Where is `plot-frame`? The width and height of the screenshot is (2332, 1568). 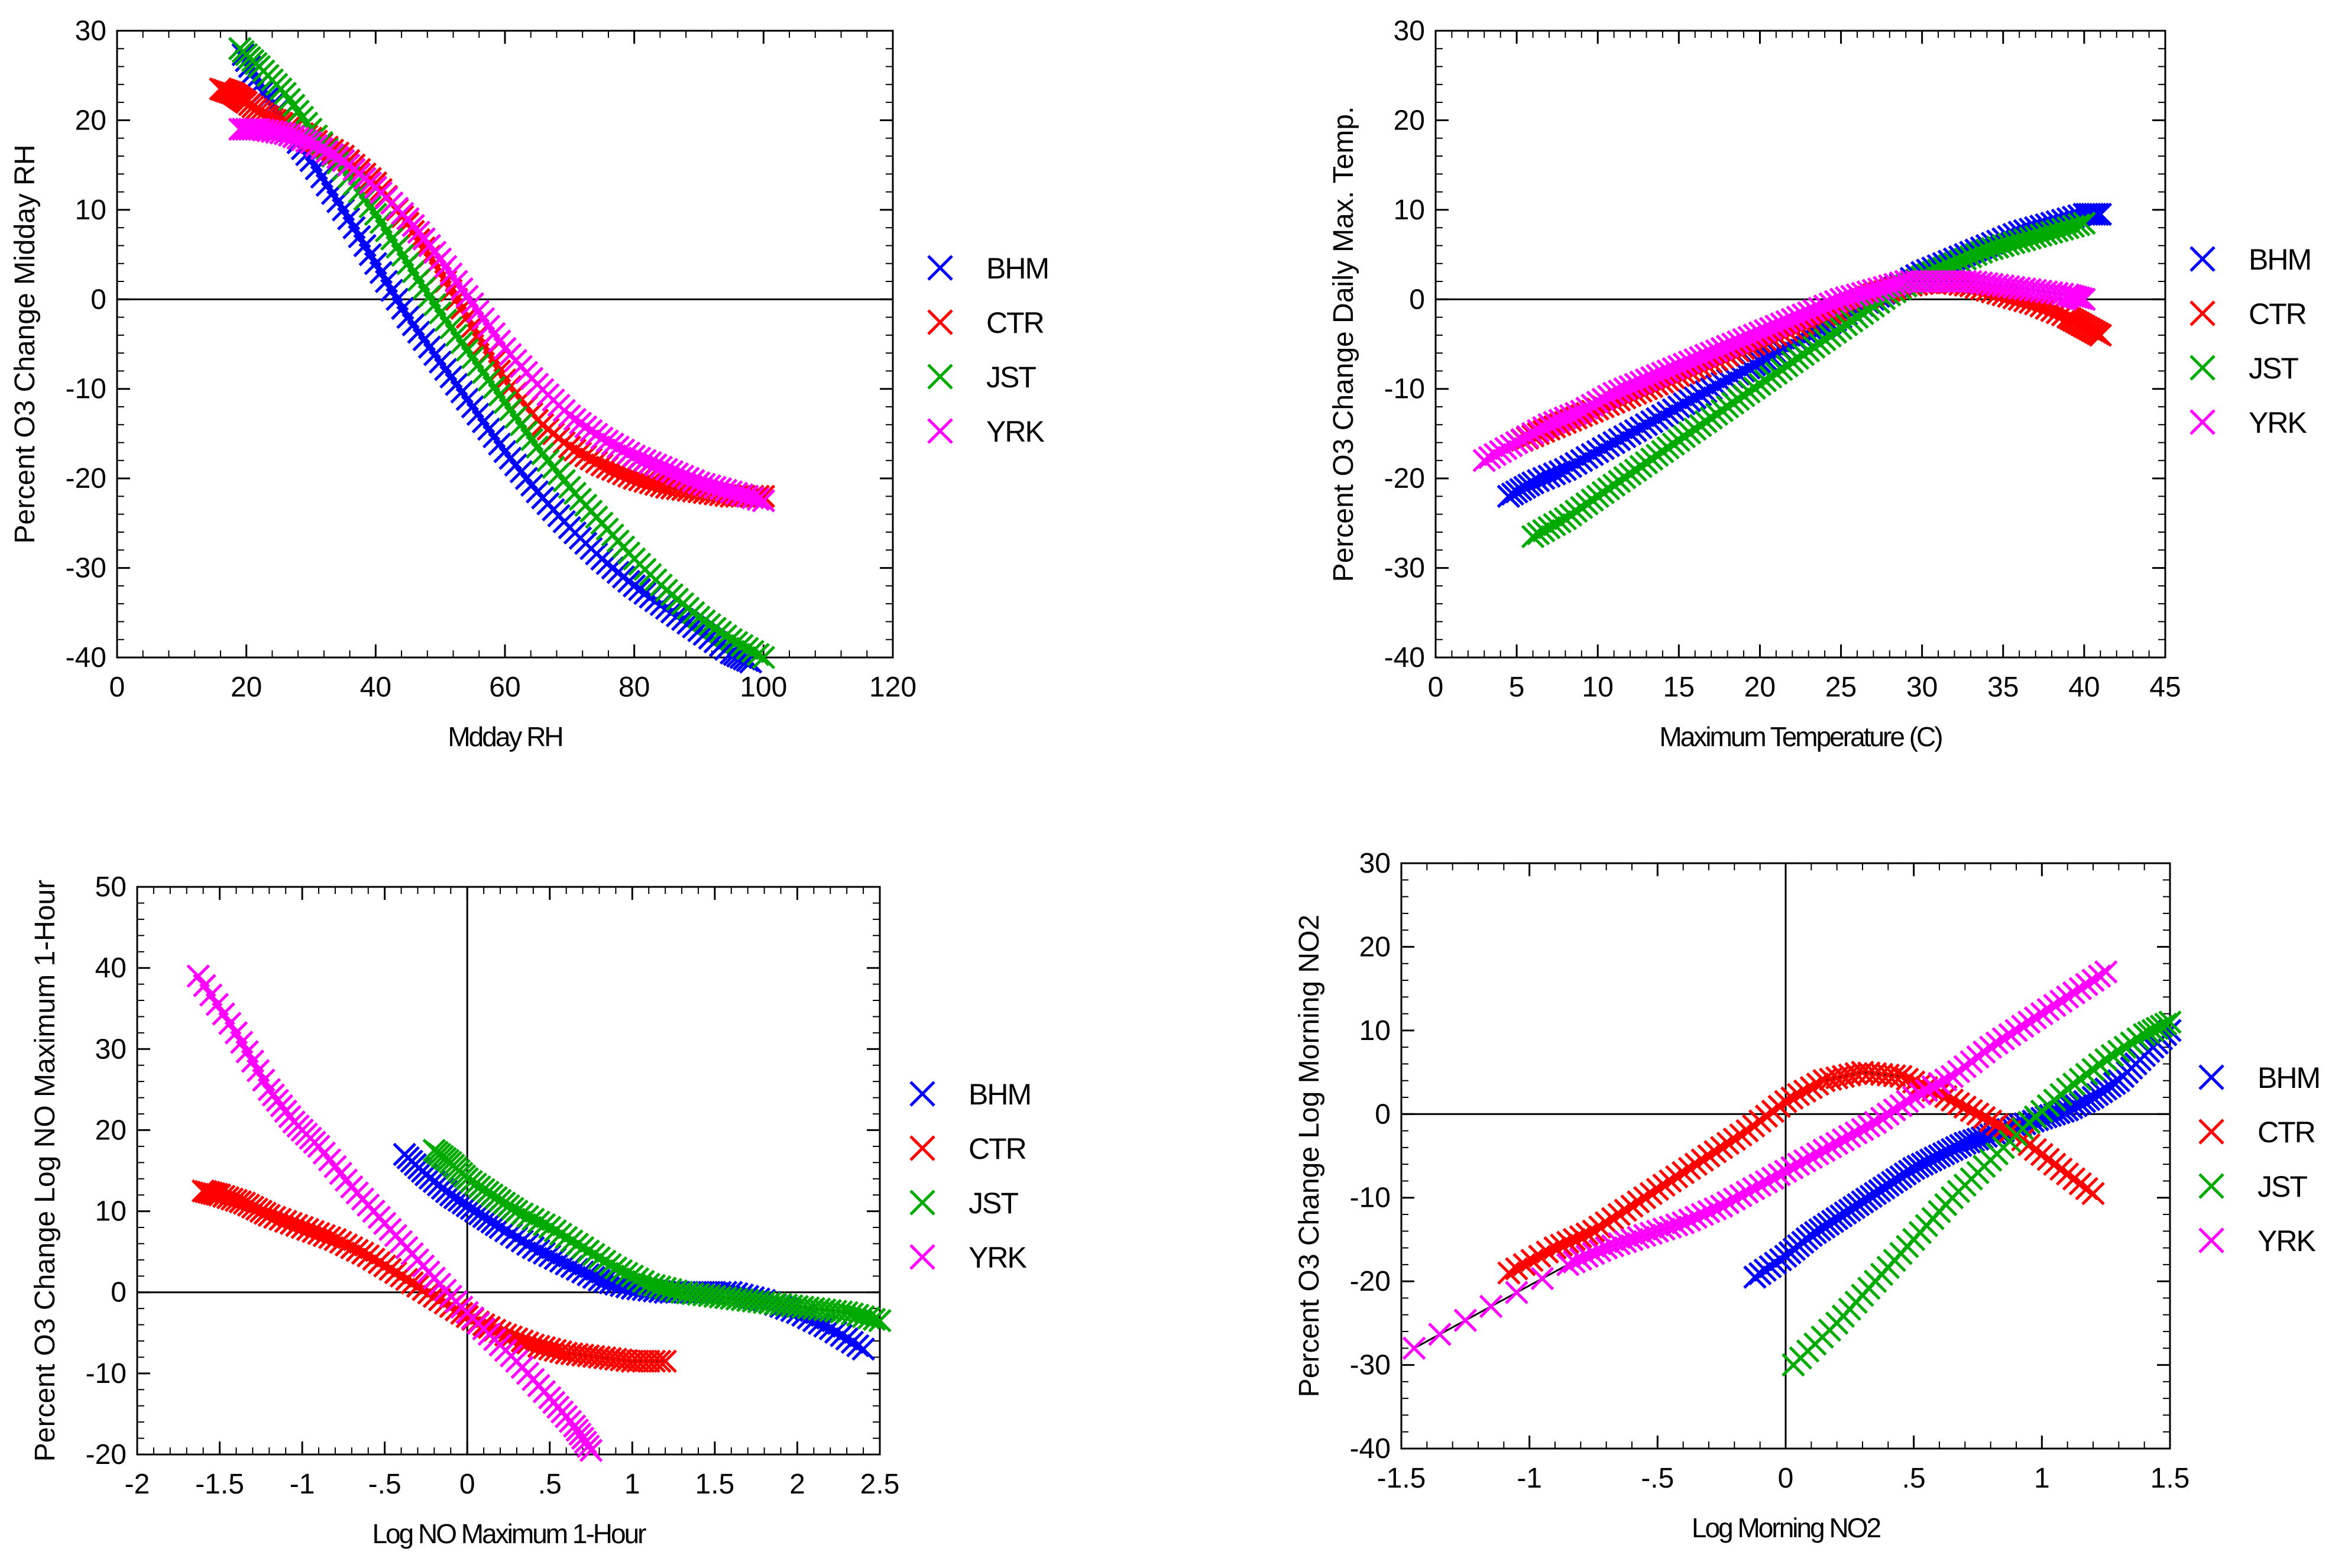
plot-frame is located at coordinates (1800, 345).